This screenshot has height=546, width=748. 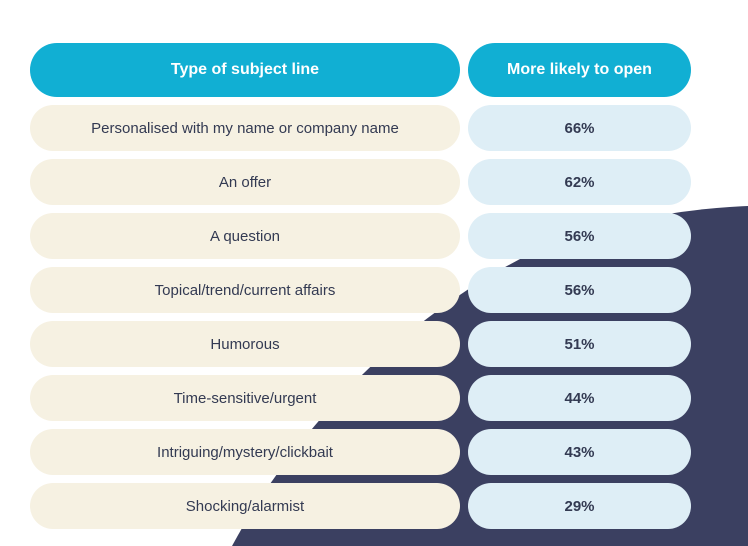 I want to click on header-more-likely-to-open: More likely to open, so click(x=579, y=70).